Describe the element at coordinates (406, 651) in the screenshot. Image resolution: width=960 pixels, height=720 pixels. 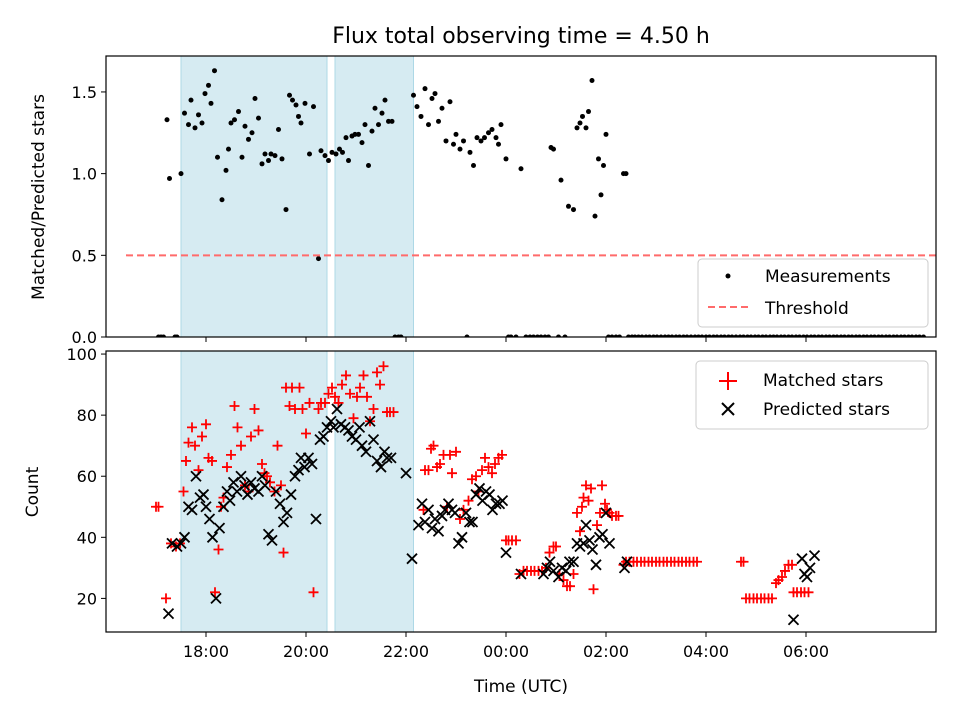
I see `x-tick-label: 22:00` at that location.